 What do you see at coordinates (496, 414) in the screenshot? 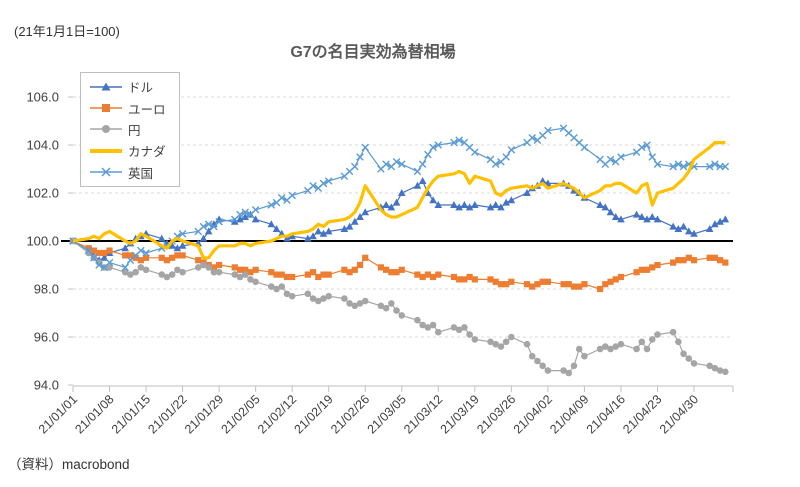
I see `x-axis-label: 21/03/26` at bounding box center [496, 414].